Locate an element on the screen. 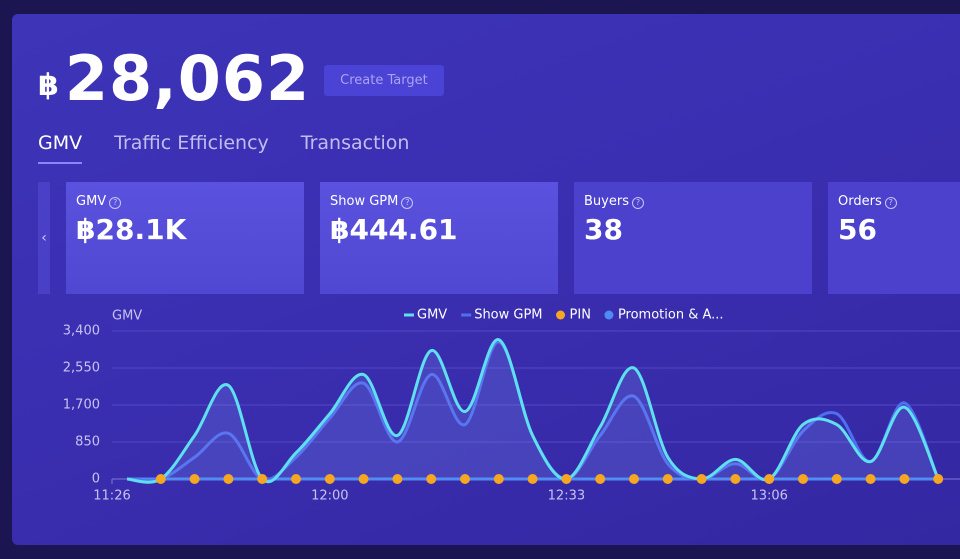  card-label-text: GMV is located at coordinates (91, 201).